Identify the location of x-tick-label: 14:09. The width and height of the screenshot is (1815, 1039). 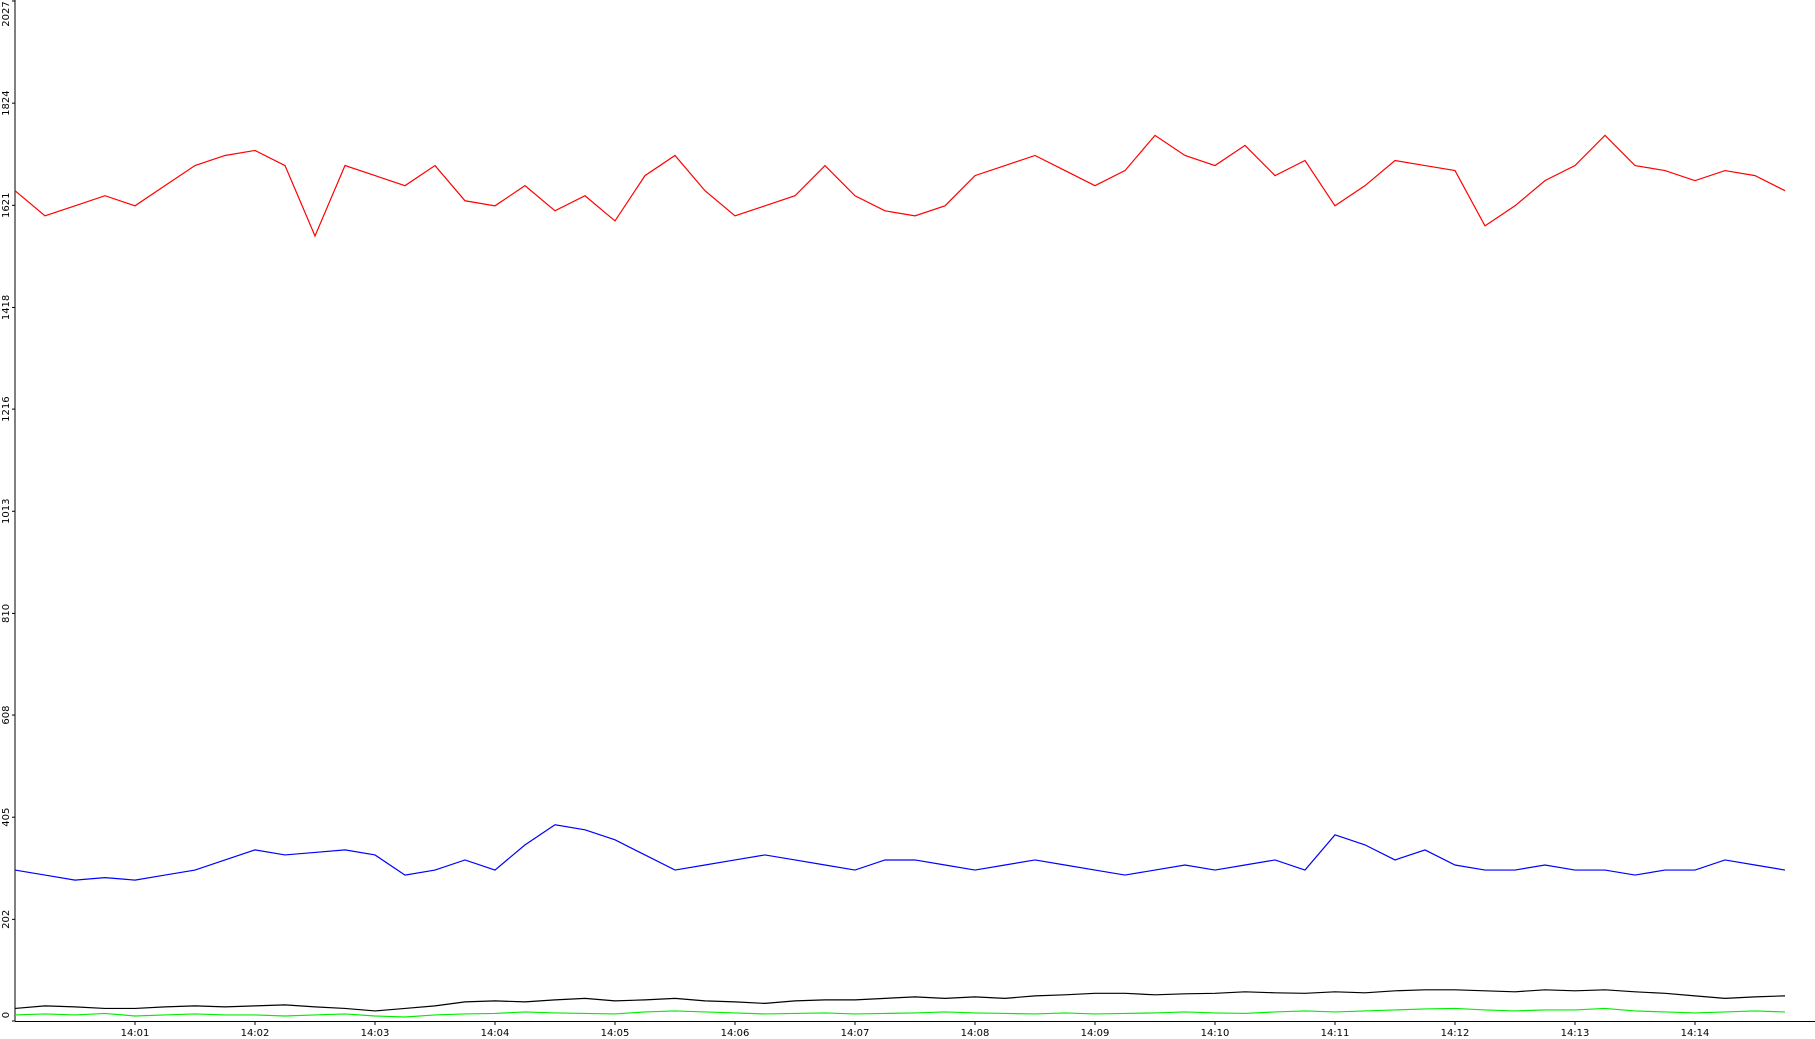
(1095, 1033).